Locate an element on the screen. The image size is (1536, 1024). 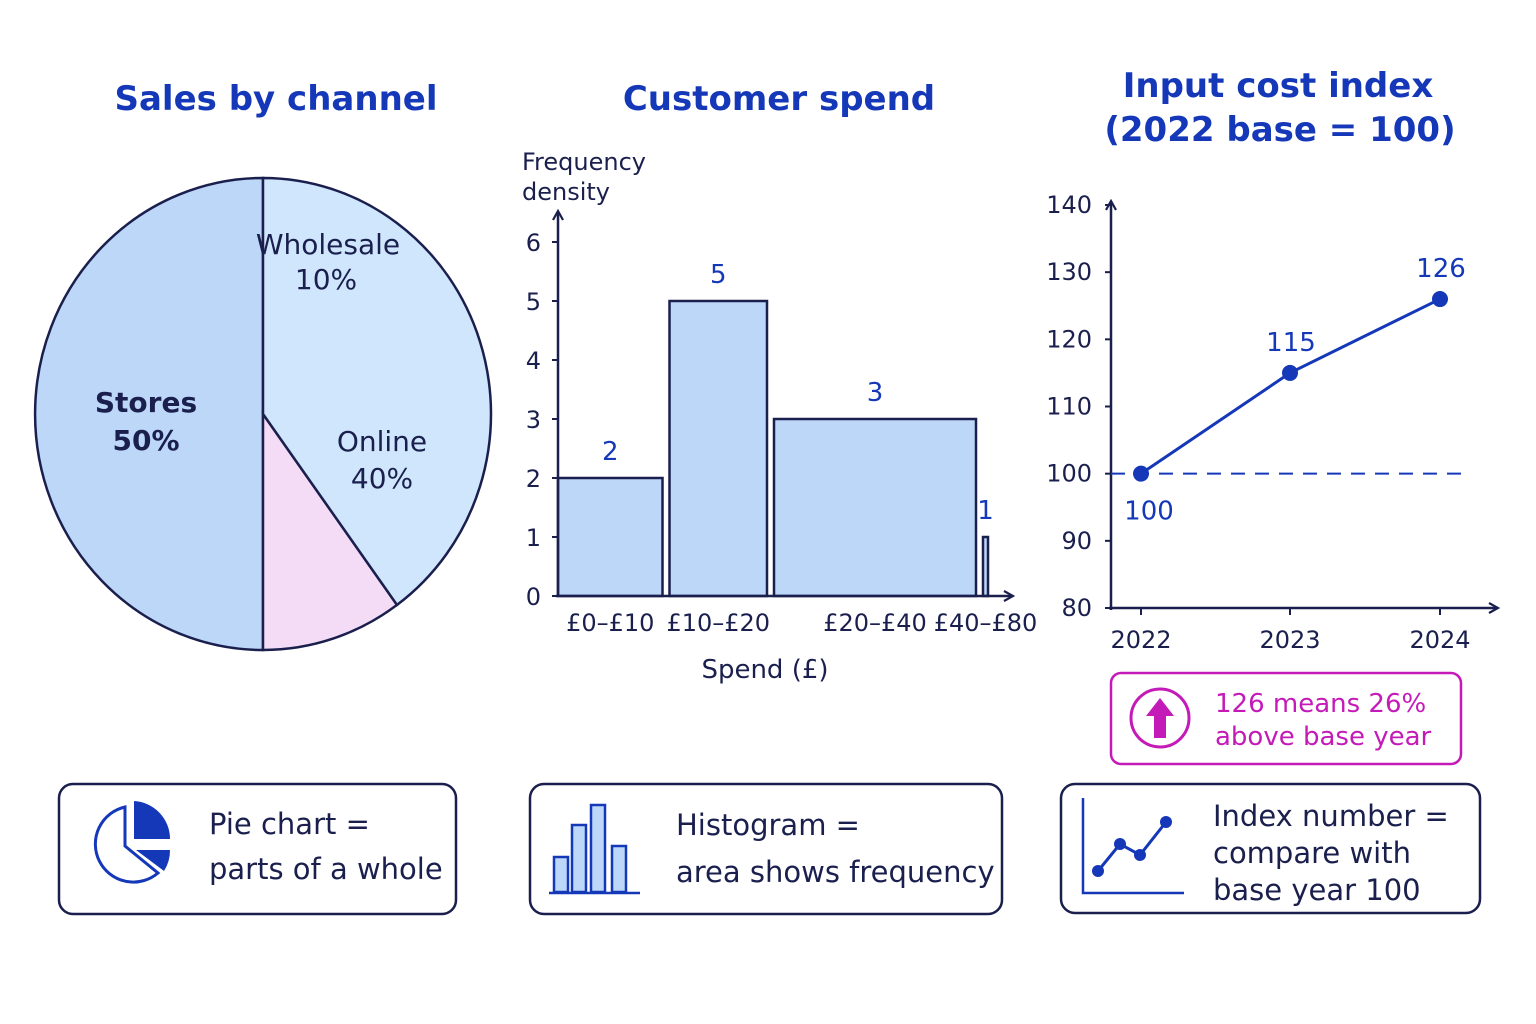
histogram-y-tick-label: 5 is located at coordinates (533, 302).